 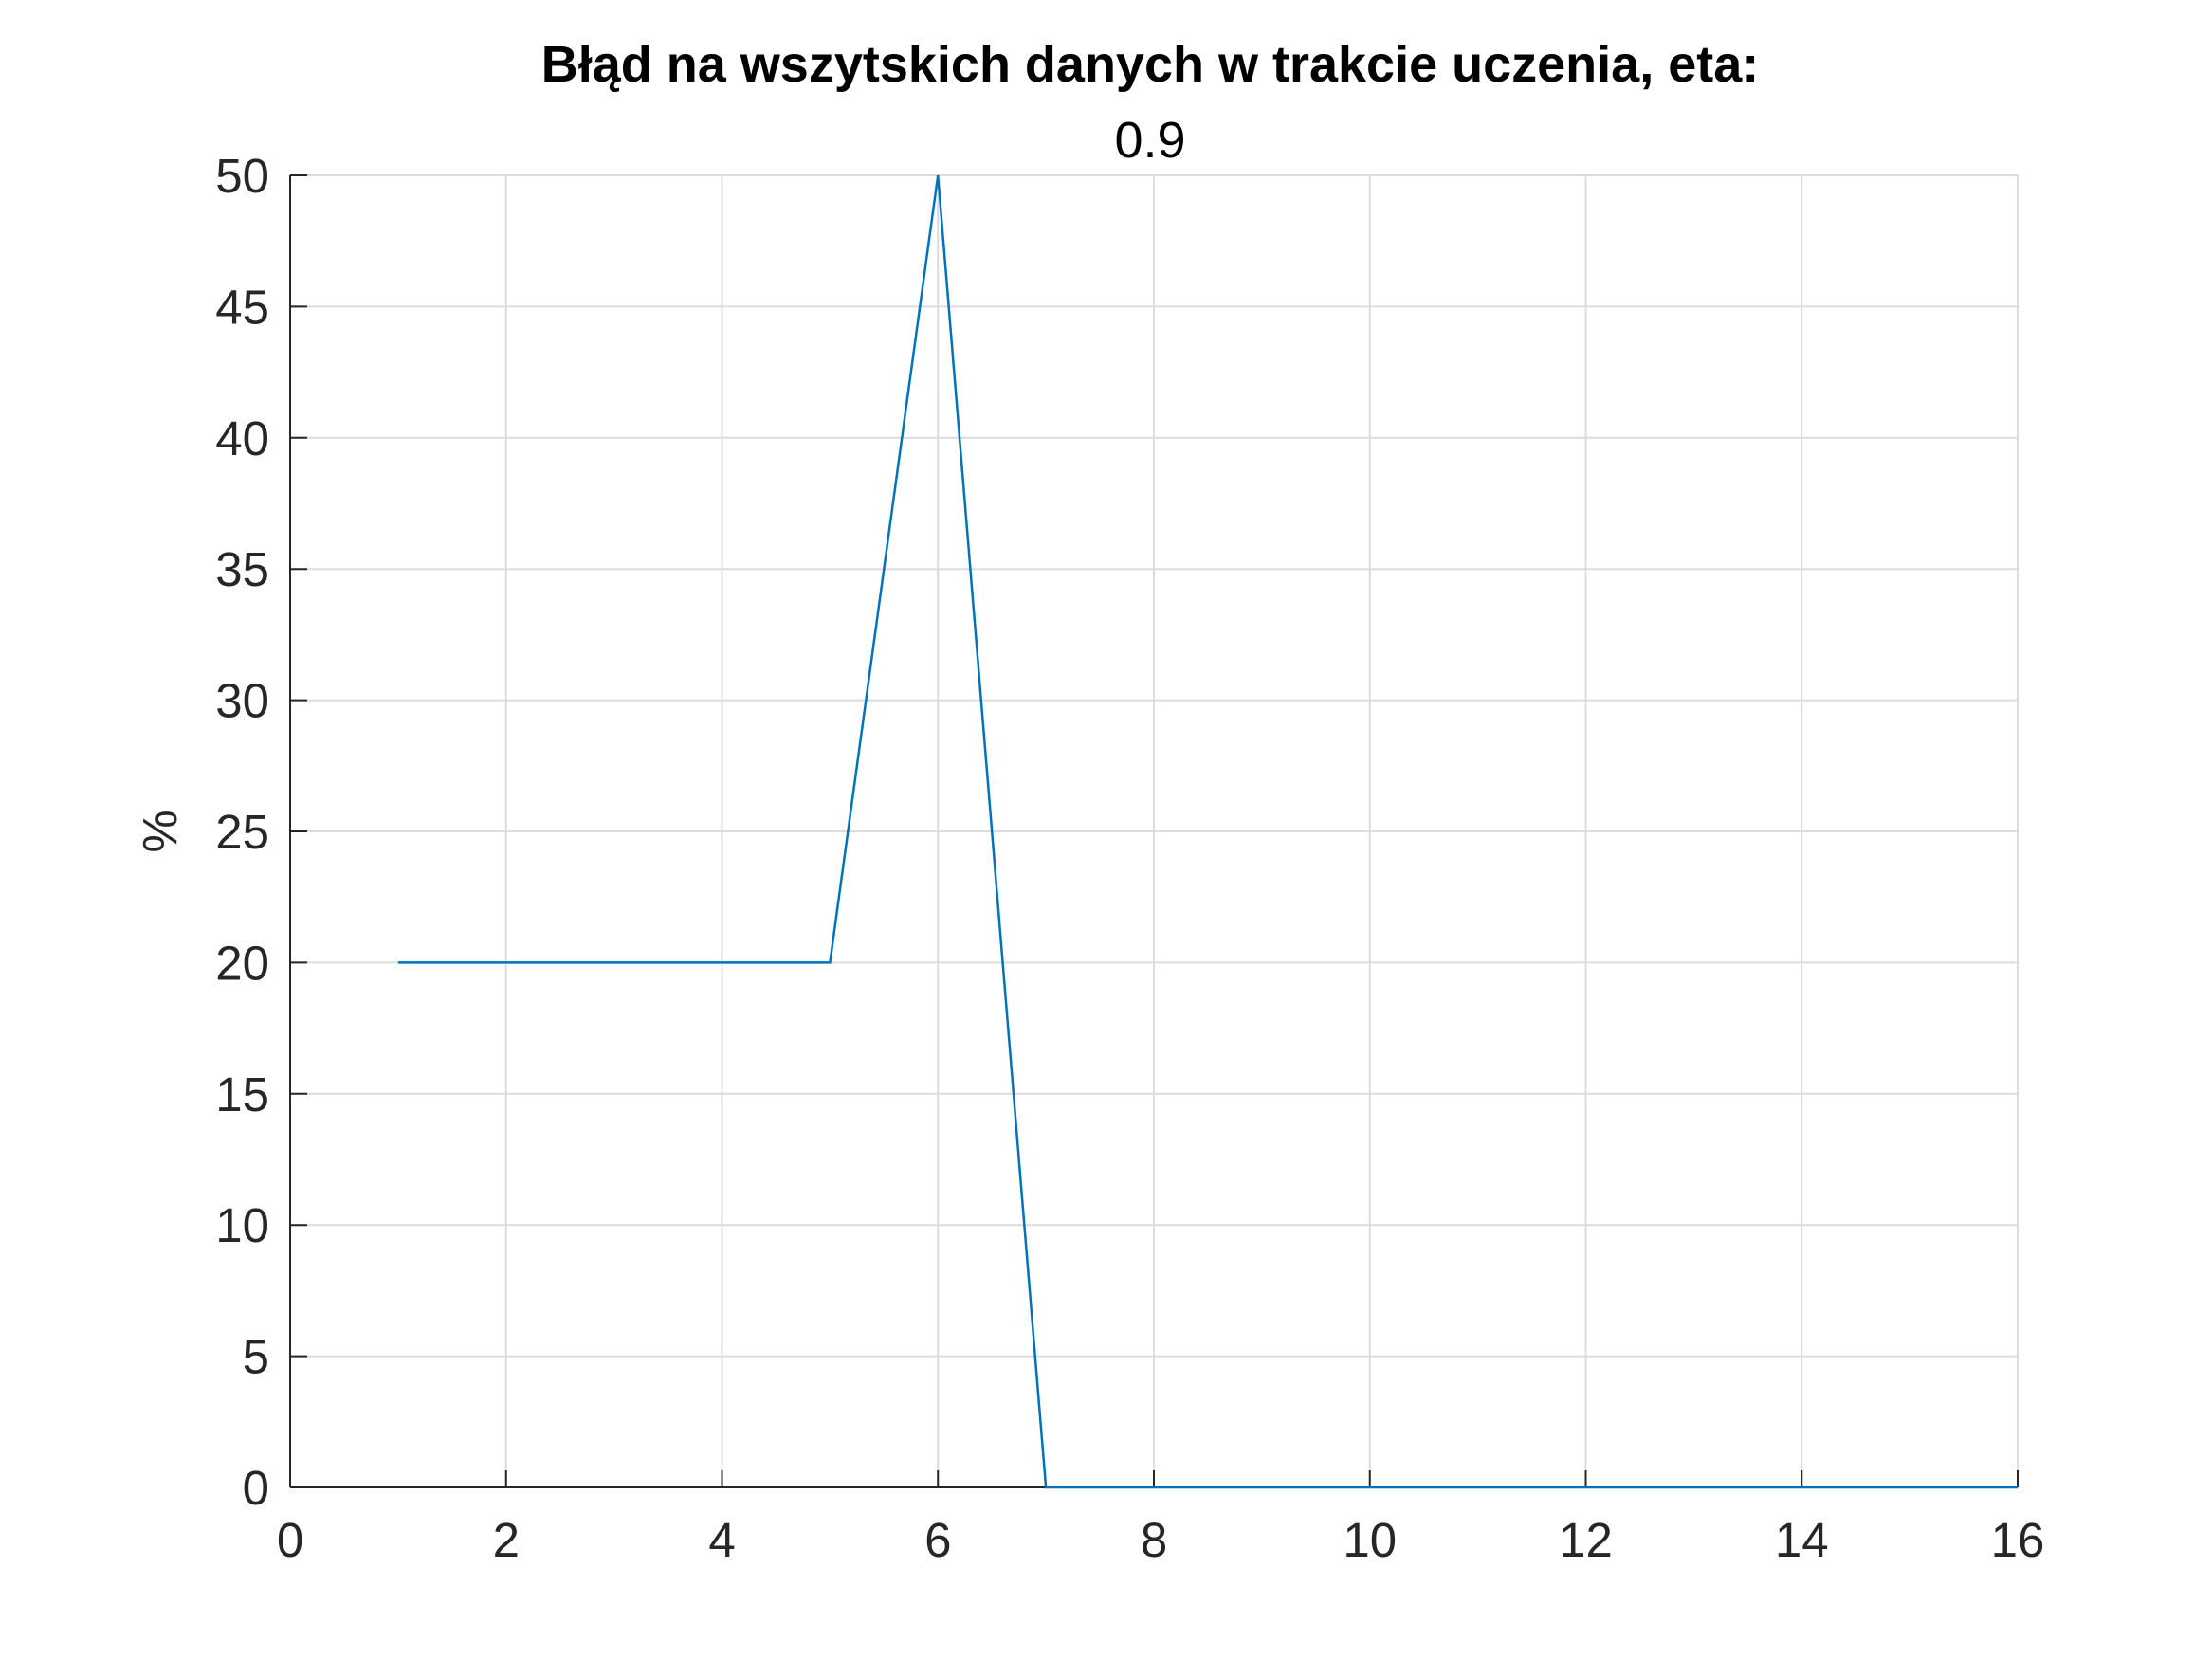 I want to click on y-tick-label: 50, so click(x=242, y=176).